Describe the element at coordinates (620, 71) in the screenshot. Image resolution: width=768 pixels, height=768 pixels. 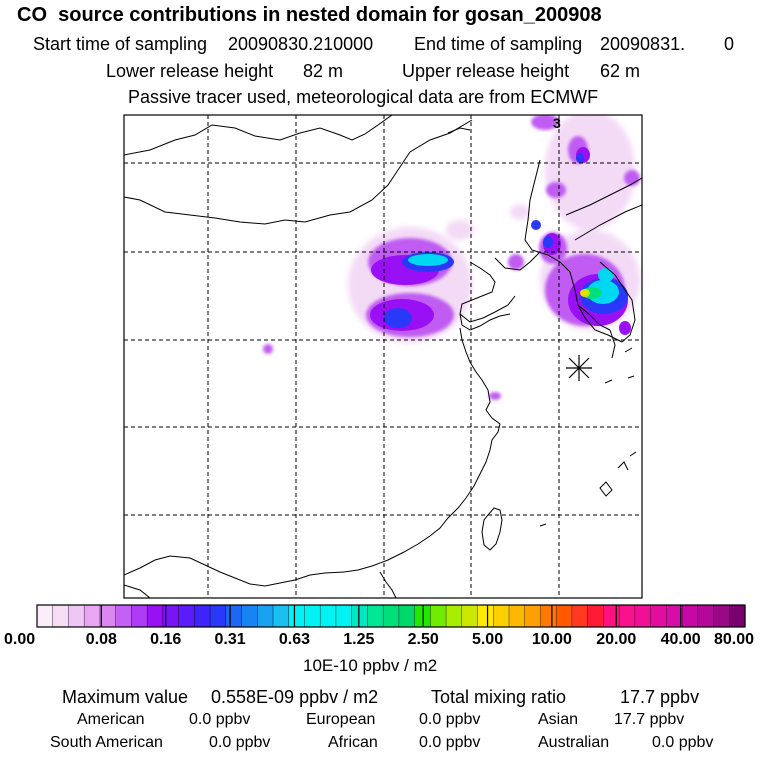
I see `upper-release-value: 62 m` at that location.